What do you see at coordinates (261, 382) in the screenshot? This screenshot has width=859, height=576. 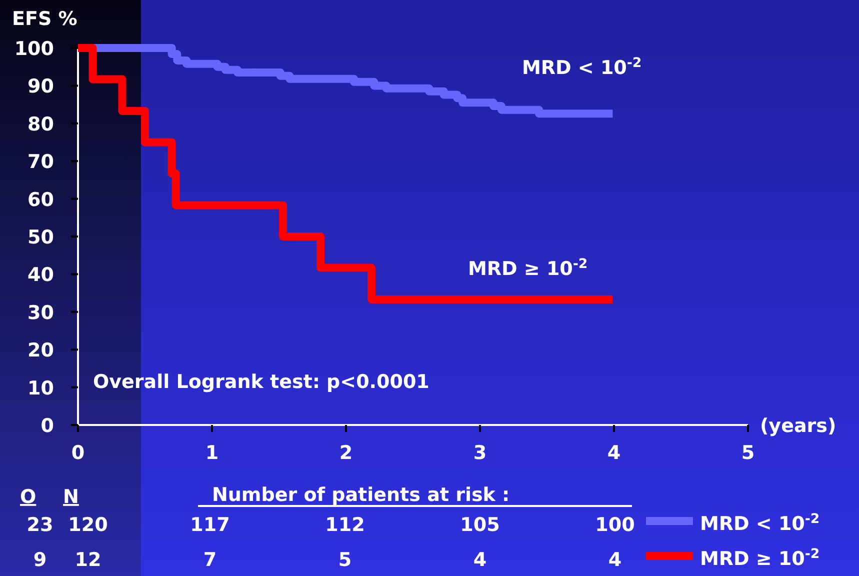 I see `annotation: Overall Logrank test: p<0.0001` at bounding box center [261, 382].